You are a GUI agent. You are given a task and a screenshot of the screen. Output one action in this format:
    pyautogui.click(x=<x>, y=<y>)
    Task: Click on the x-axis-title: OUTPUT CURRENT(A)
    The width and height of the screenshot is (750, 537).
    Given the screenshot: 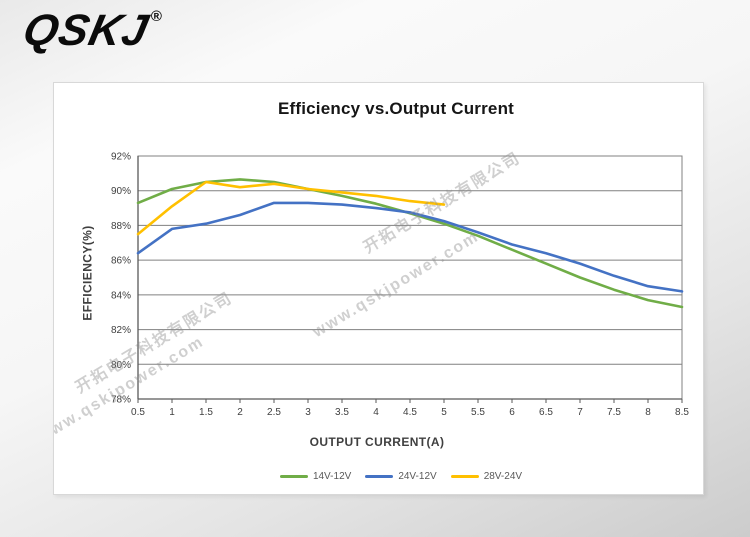 What is the action you would take?
    pyautogui.click(x=377, y=442)
    